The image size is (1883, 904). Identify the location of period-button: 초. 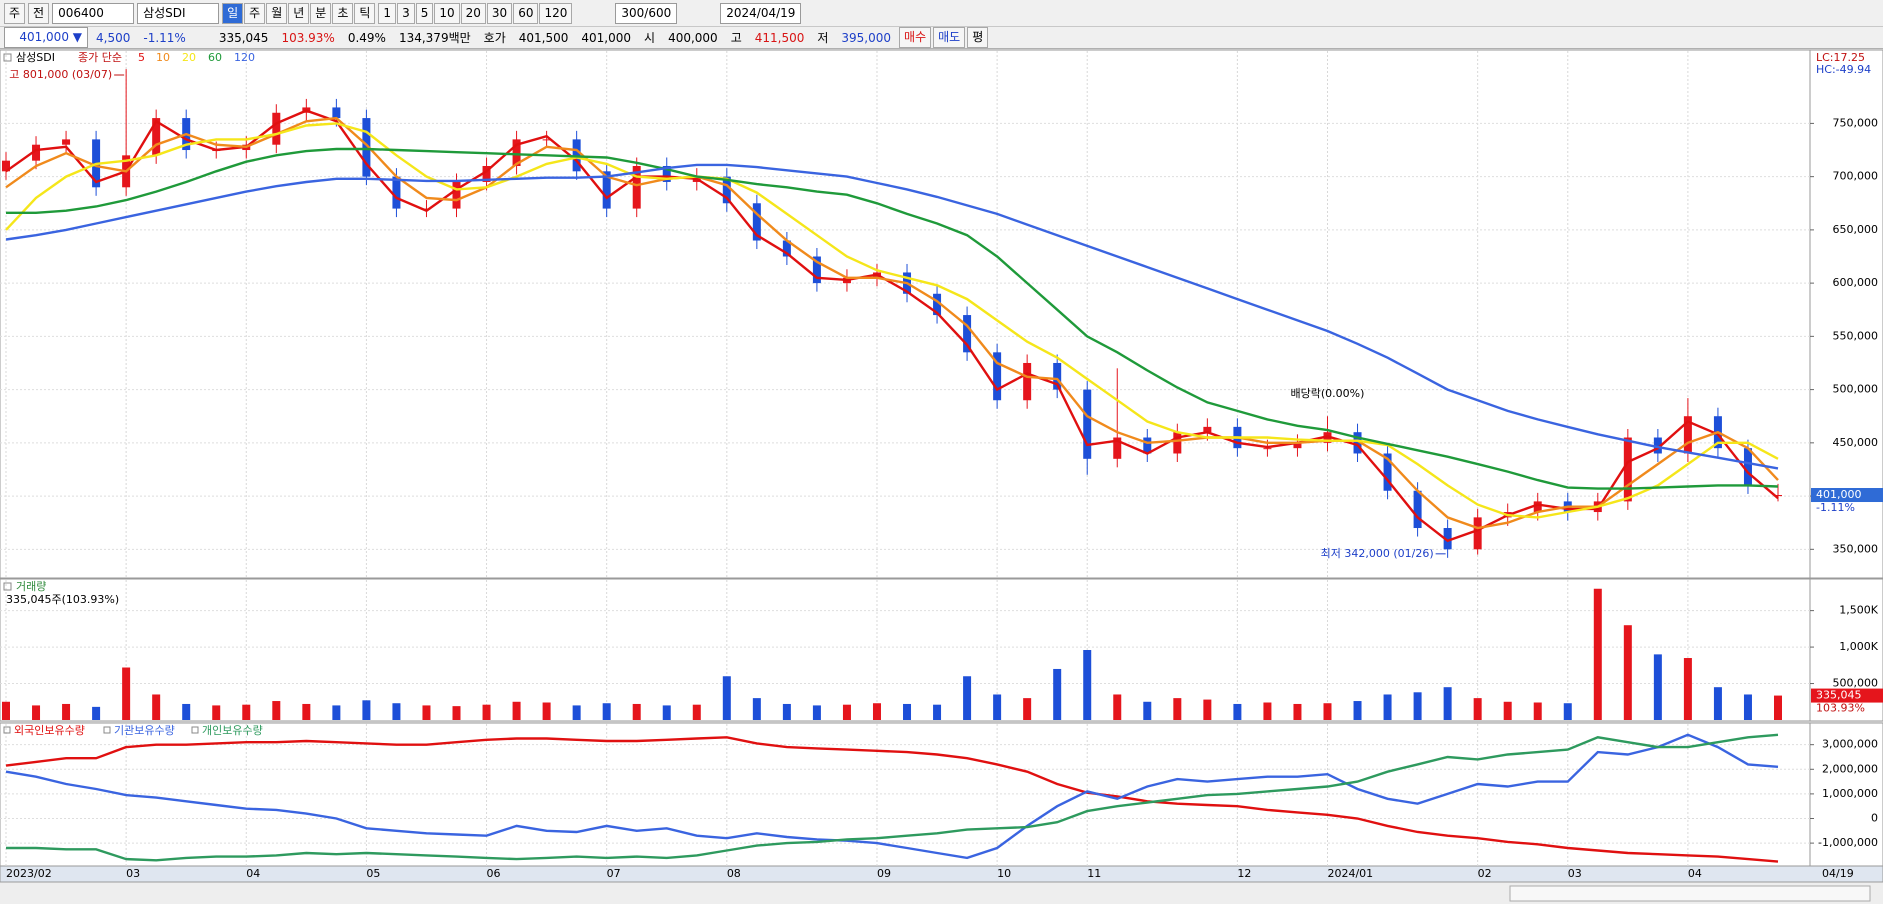
(343, 13).